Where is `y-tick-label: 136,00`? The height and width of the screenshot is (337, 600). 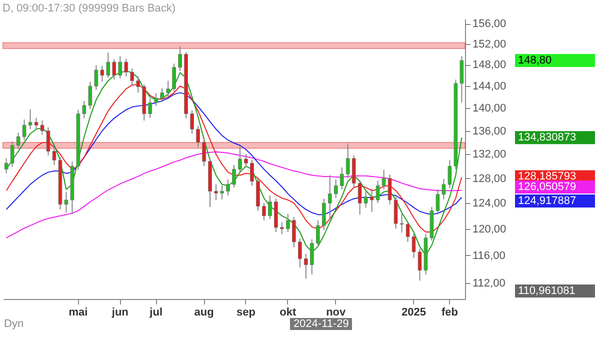
y-tick-label: 136,00 is located at coordinates (489, 131).